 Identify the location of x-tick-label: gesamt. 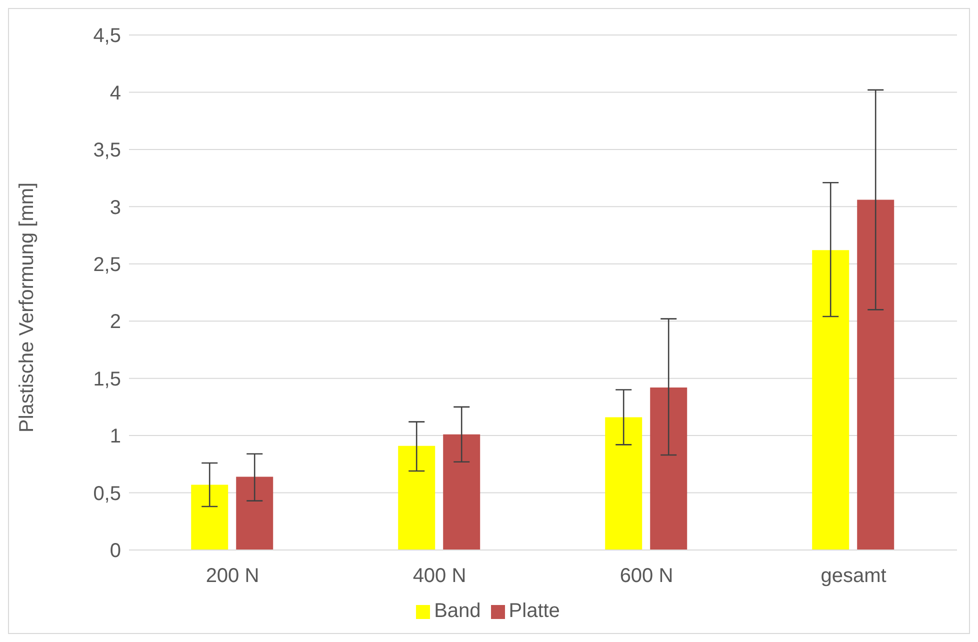
(853, 576).